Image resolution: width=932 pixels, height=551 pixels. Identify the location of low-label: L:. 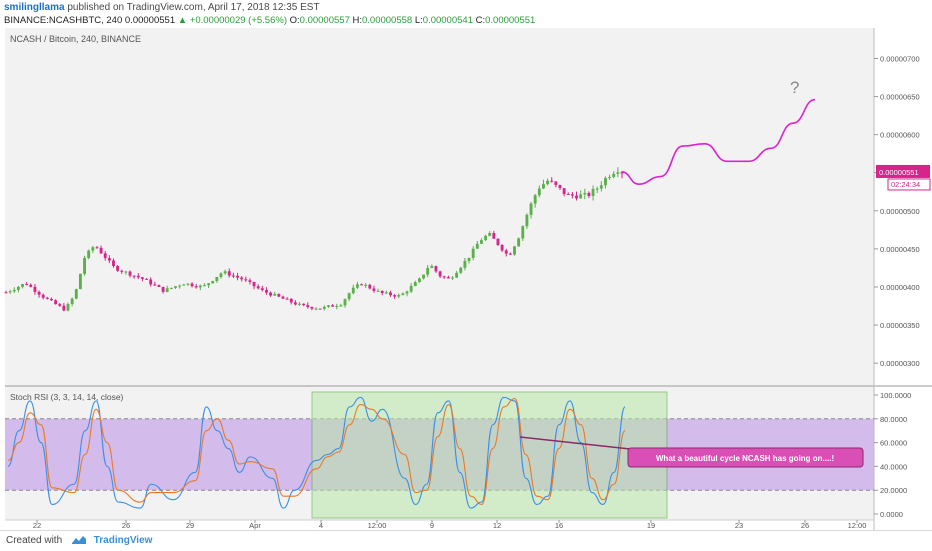
(418, 20).